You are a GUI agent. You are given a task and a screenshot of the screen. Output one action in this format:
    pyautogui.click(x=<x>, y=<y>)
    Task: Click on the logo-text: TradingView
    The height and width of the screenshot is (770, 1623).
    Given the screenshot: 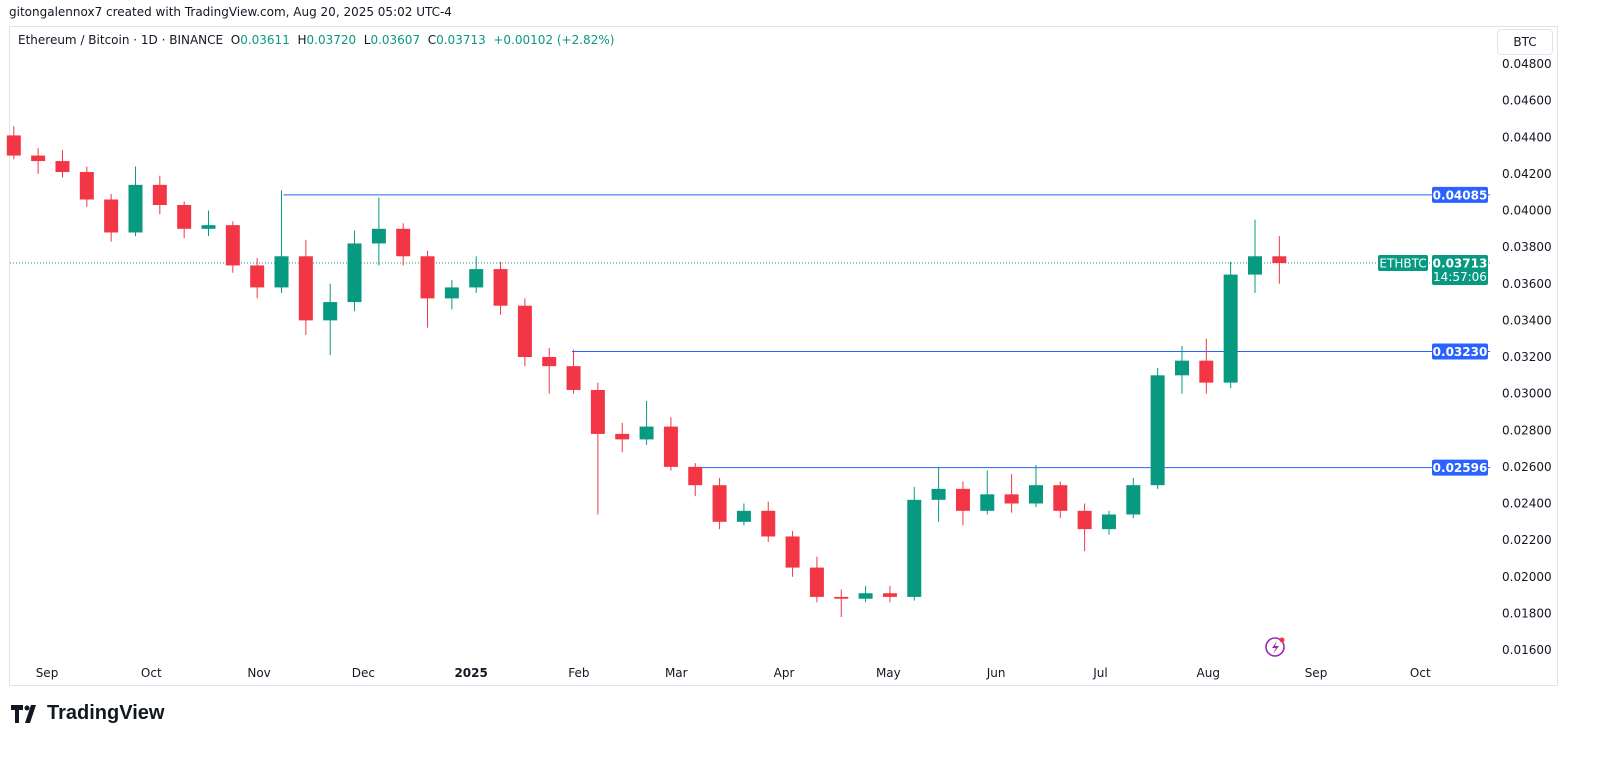 What is the action you would take?
    pyautogui.click(x=106, y=713)
    